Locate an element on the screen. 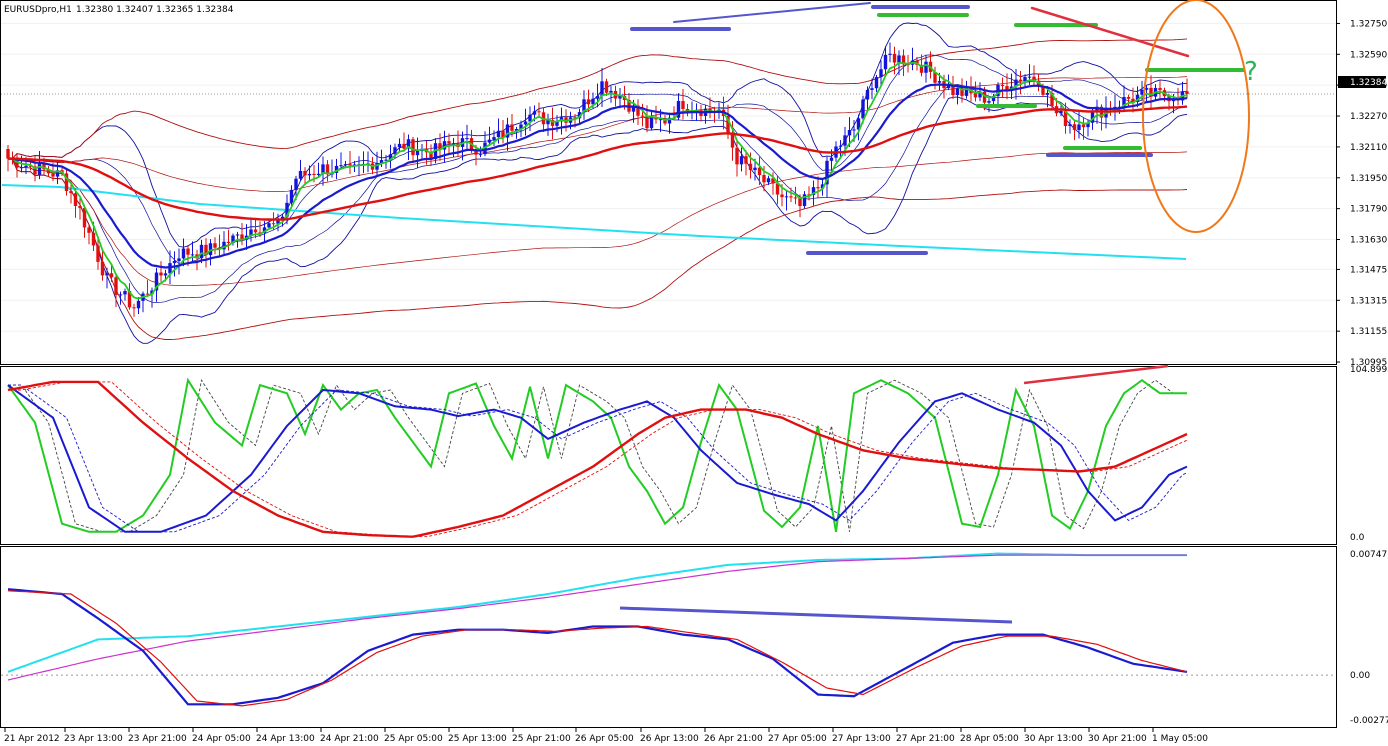 The height and width of the screenshot is (746, 1388). price-tick-label: 1.31155 is located at coordinates (1368, 332).